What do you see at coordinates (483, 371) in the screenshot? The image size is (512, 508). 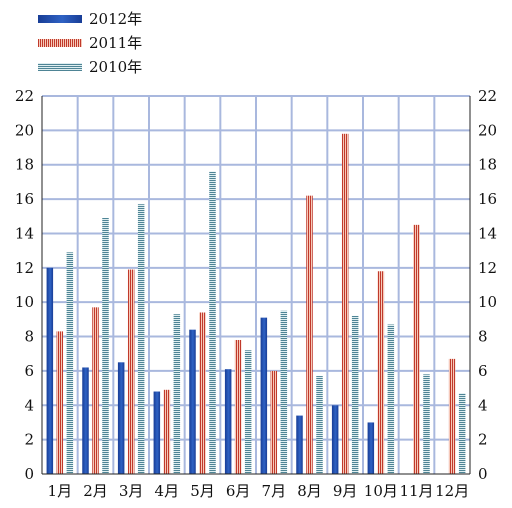 I see `right-tick-label: 6` at bounding box center [483, 371].